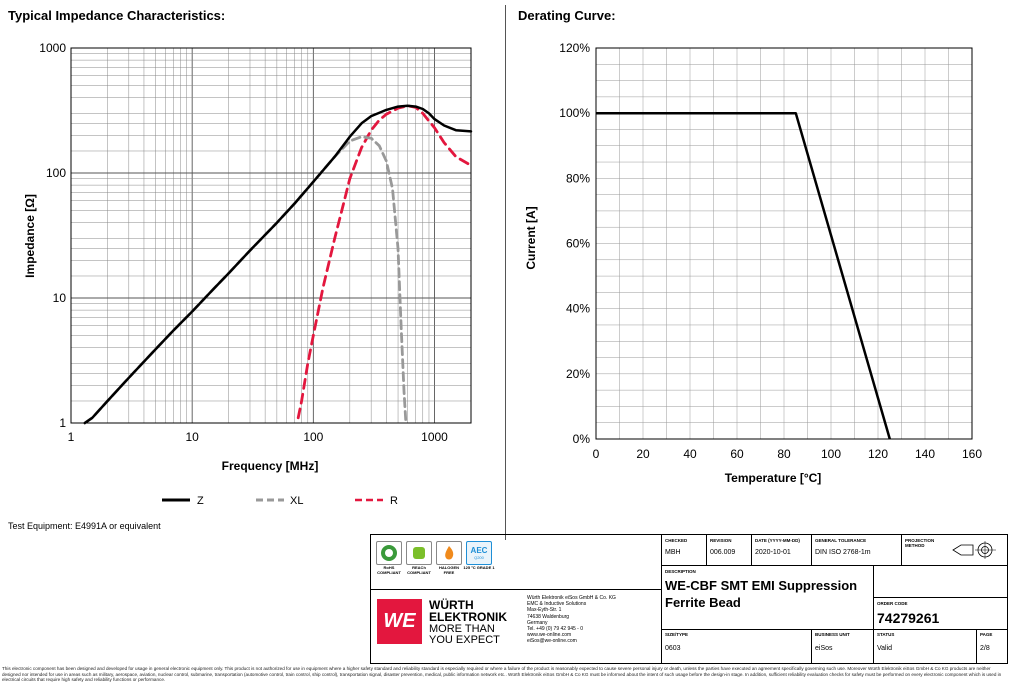 The image size is (1014, 688). Describe the element at coordinates (549, 635) in the screenshot. I see `address-line: www.we-online.com` at that location.